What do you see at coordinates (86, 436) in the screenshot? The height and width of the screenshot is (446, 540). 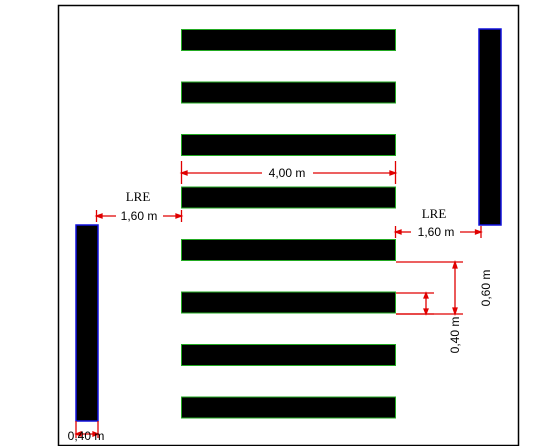 I see `side-bar-width-label: 0,40 m` at bounding box center [86, 436].